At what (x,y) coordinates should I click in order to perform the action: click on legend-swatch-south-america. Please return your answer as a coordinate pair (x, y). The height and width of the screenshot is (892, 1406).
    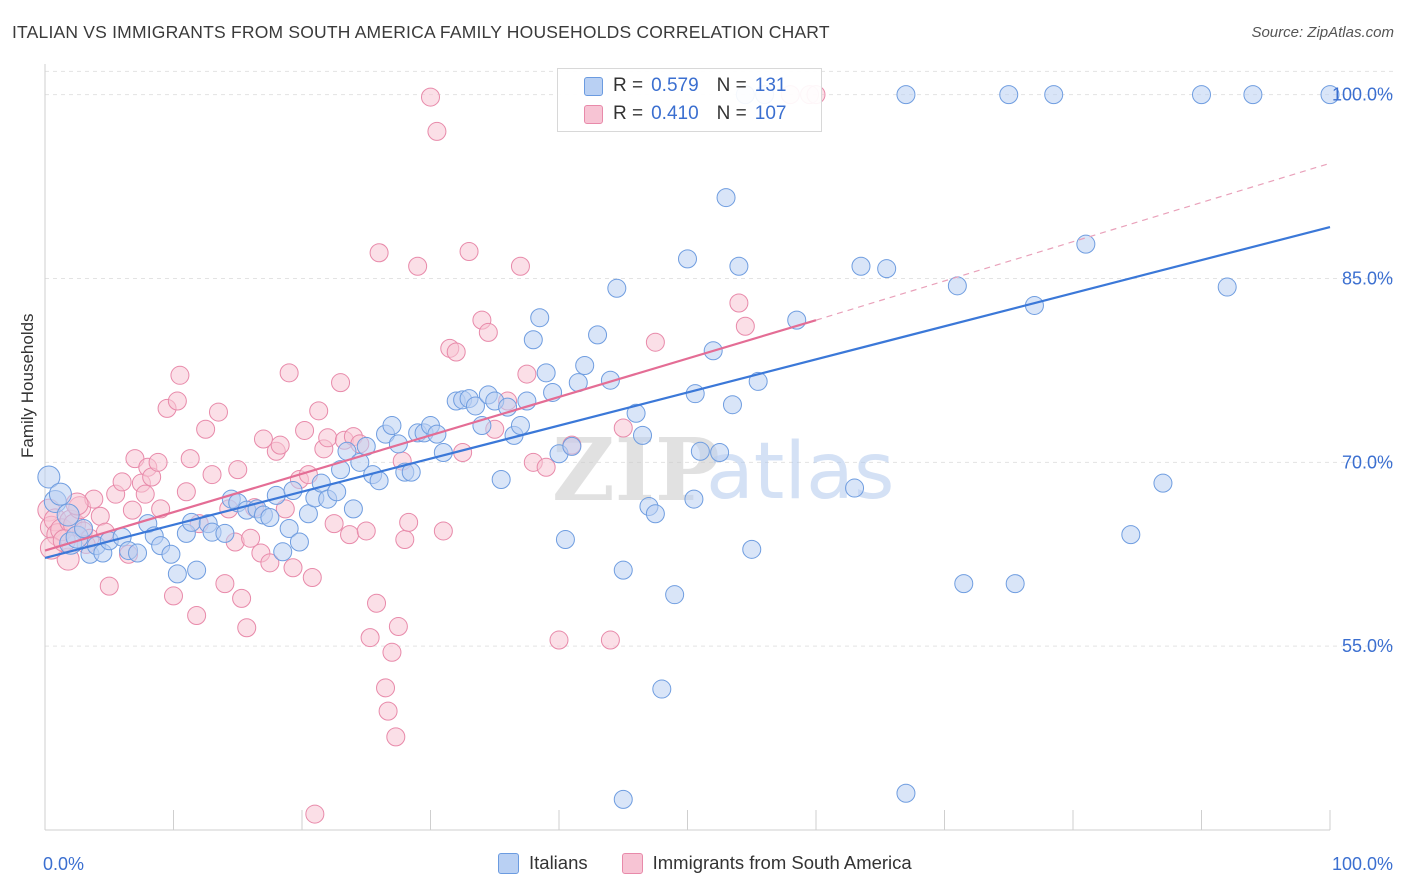
    Looking at the image, I should click on (593, 114).